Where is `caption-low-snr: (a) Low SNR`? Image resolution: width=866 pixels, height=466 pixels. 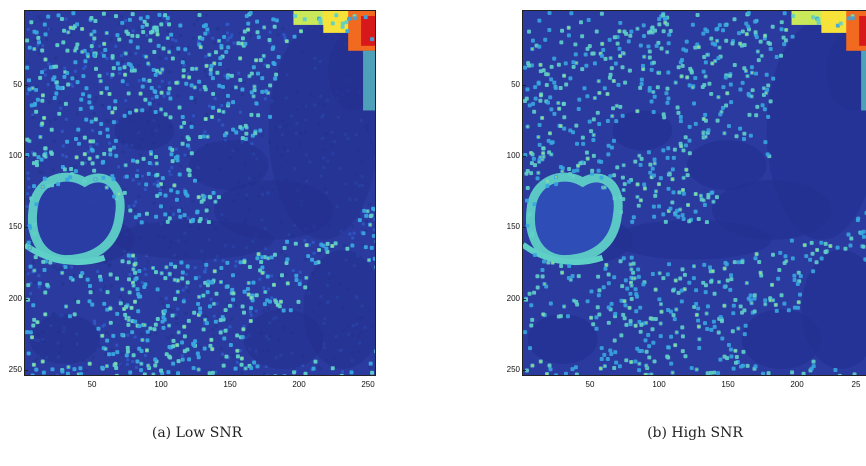 caption-low-snr: (a) Low SNR is located at coordinates (197, 433).